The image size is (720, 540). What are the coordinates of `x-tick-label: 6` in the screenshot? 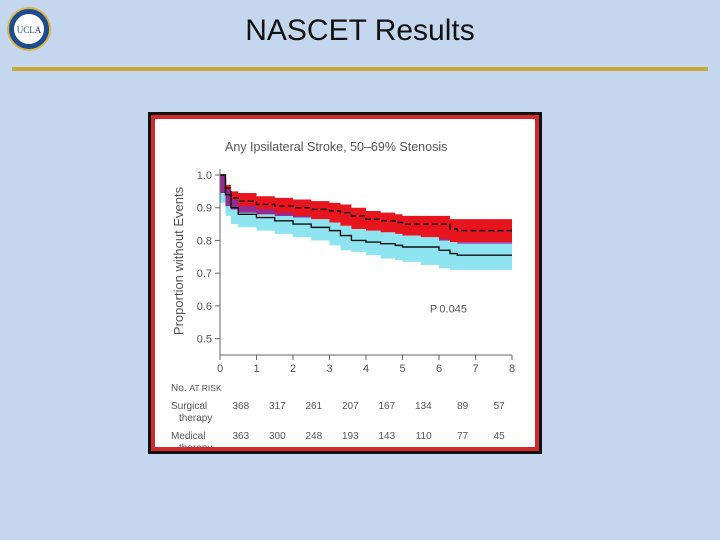 It's located at (439, 369).